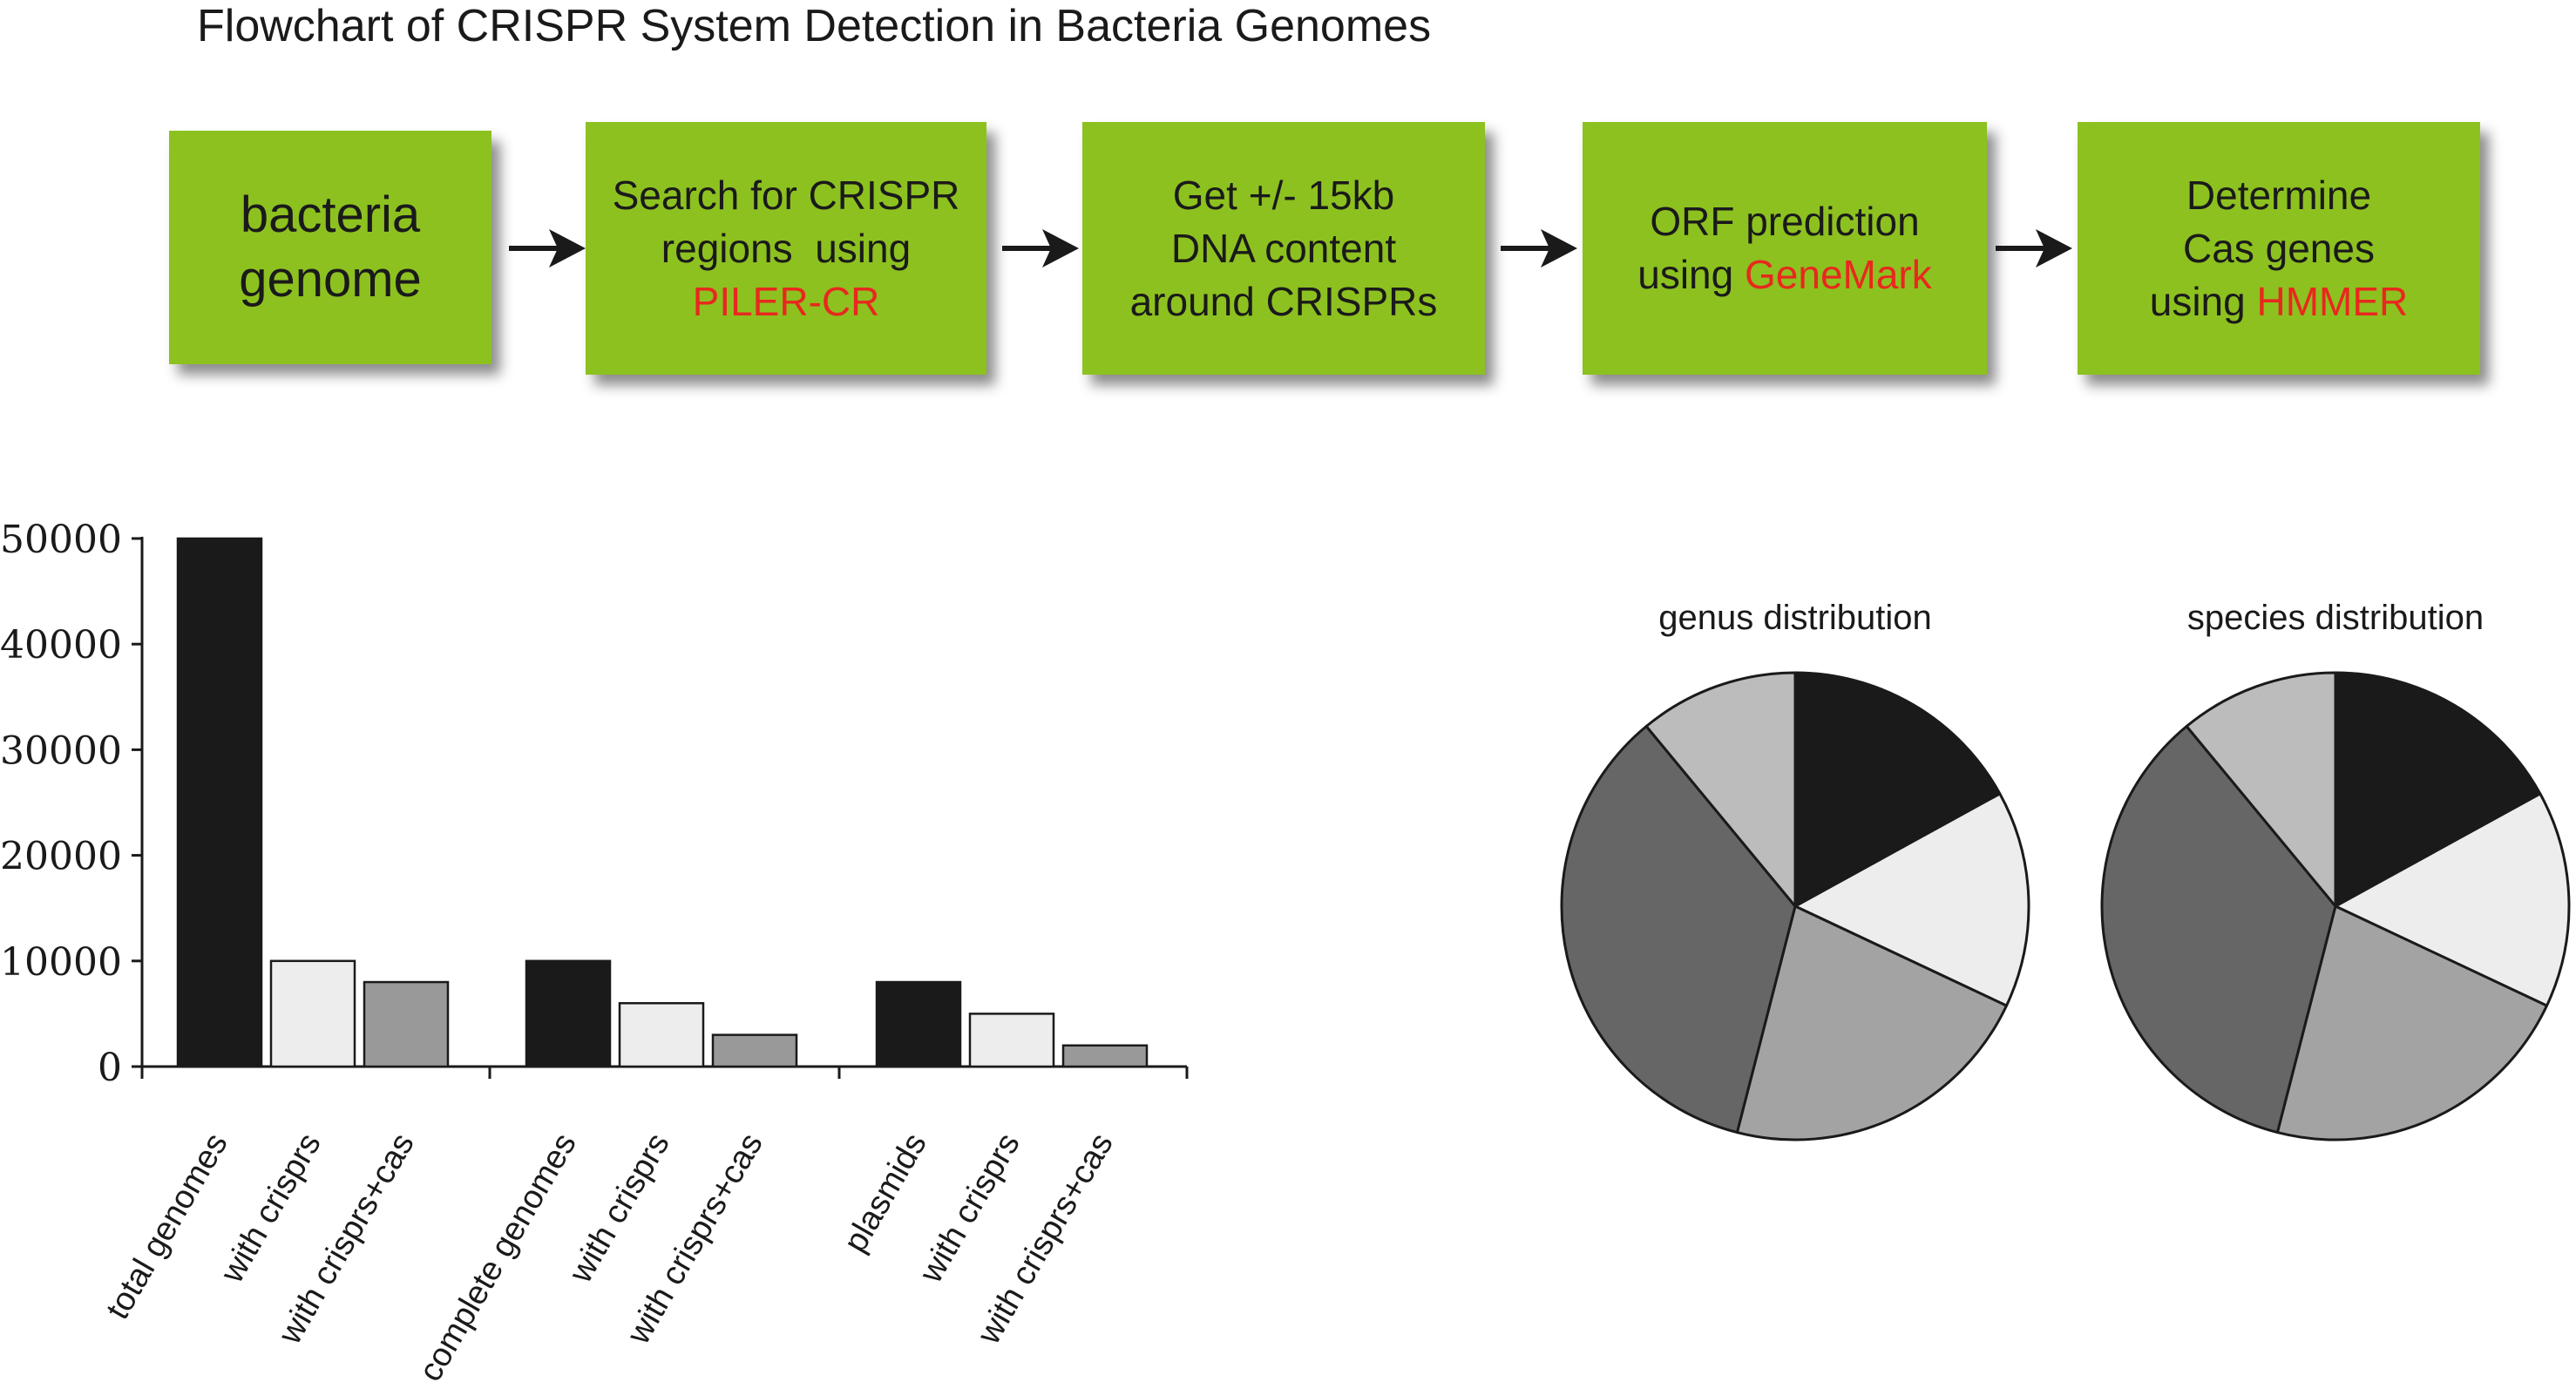 The height and width of the screenshot is (1382, 2576). I want to click on species-pie-chart: species distribution, so click(2335, 871).